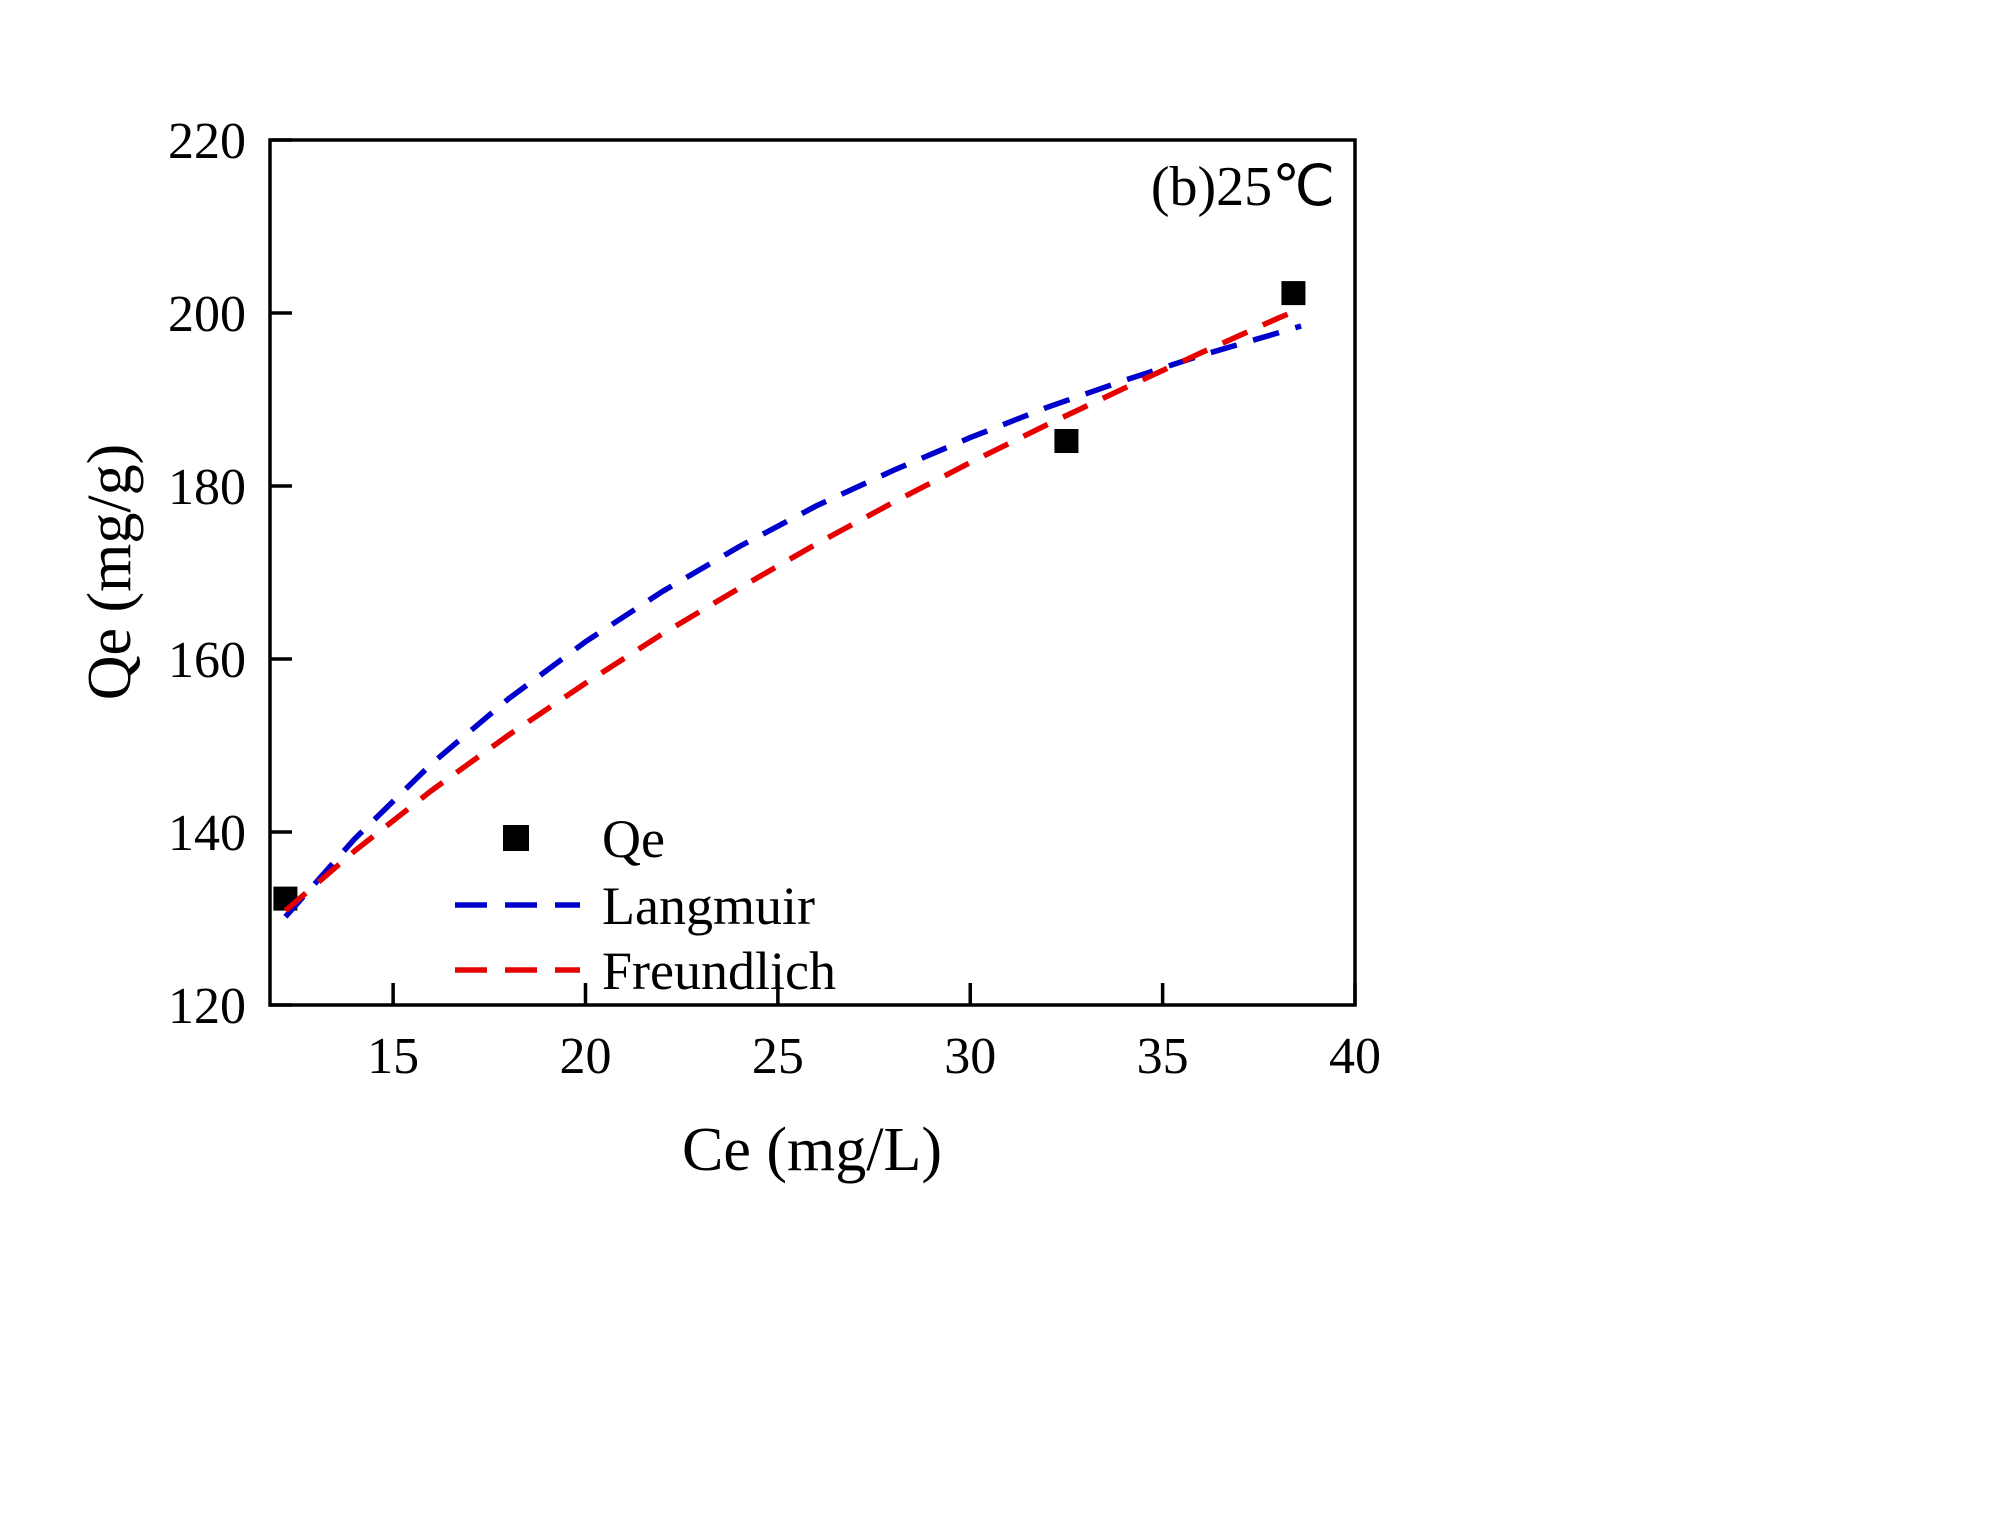 The width and height of the screenshot is (1999, 1531). Describe the element at coordinates (778, 1056) in the screenshot. I see `x-tick-label: 25` at that location.